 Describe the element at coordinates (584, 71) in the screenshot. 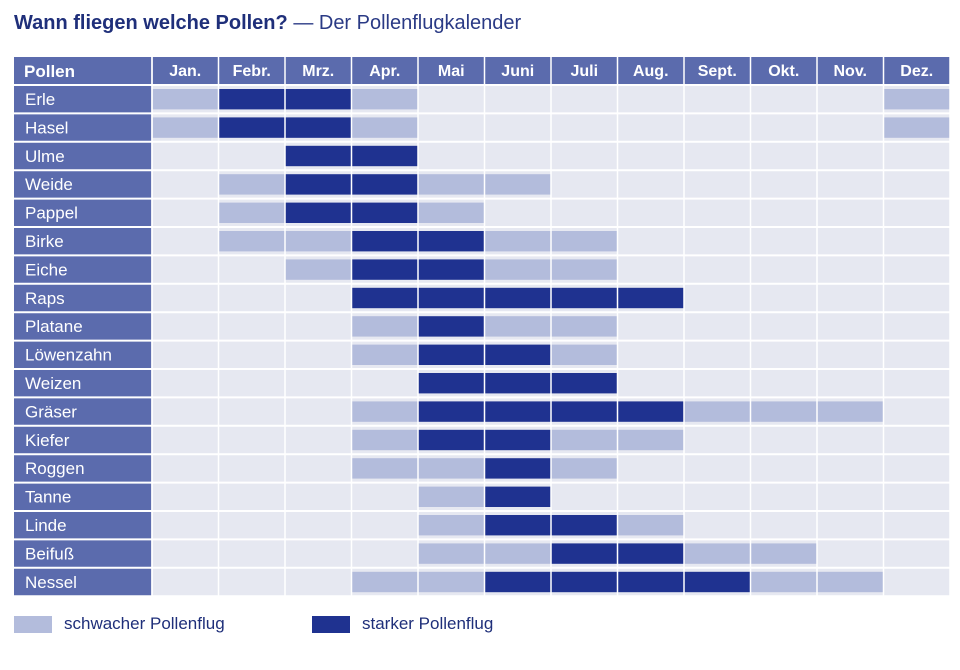

I see `month-label: Juli` at that location.